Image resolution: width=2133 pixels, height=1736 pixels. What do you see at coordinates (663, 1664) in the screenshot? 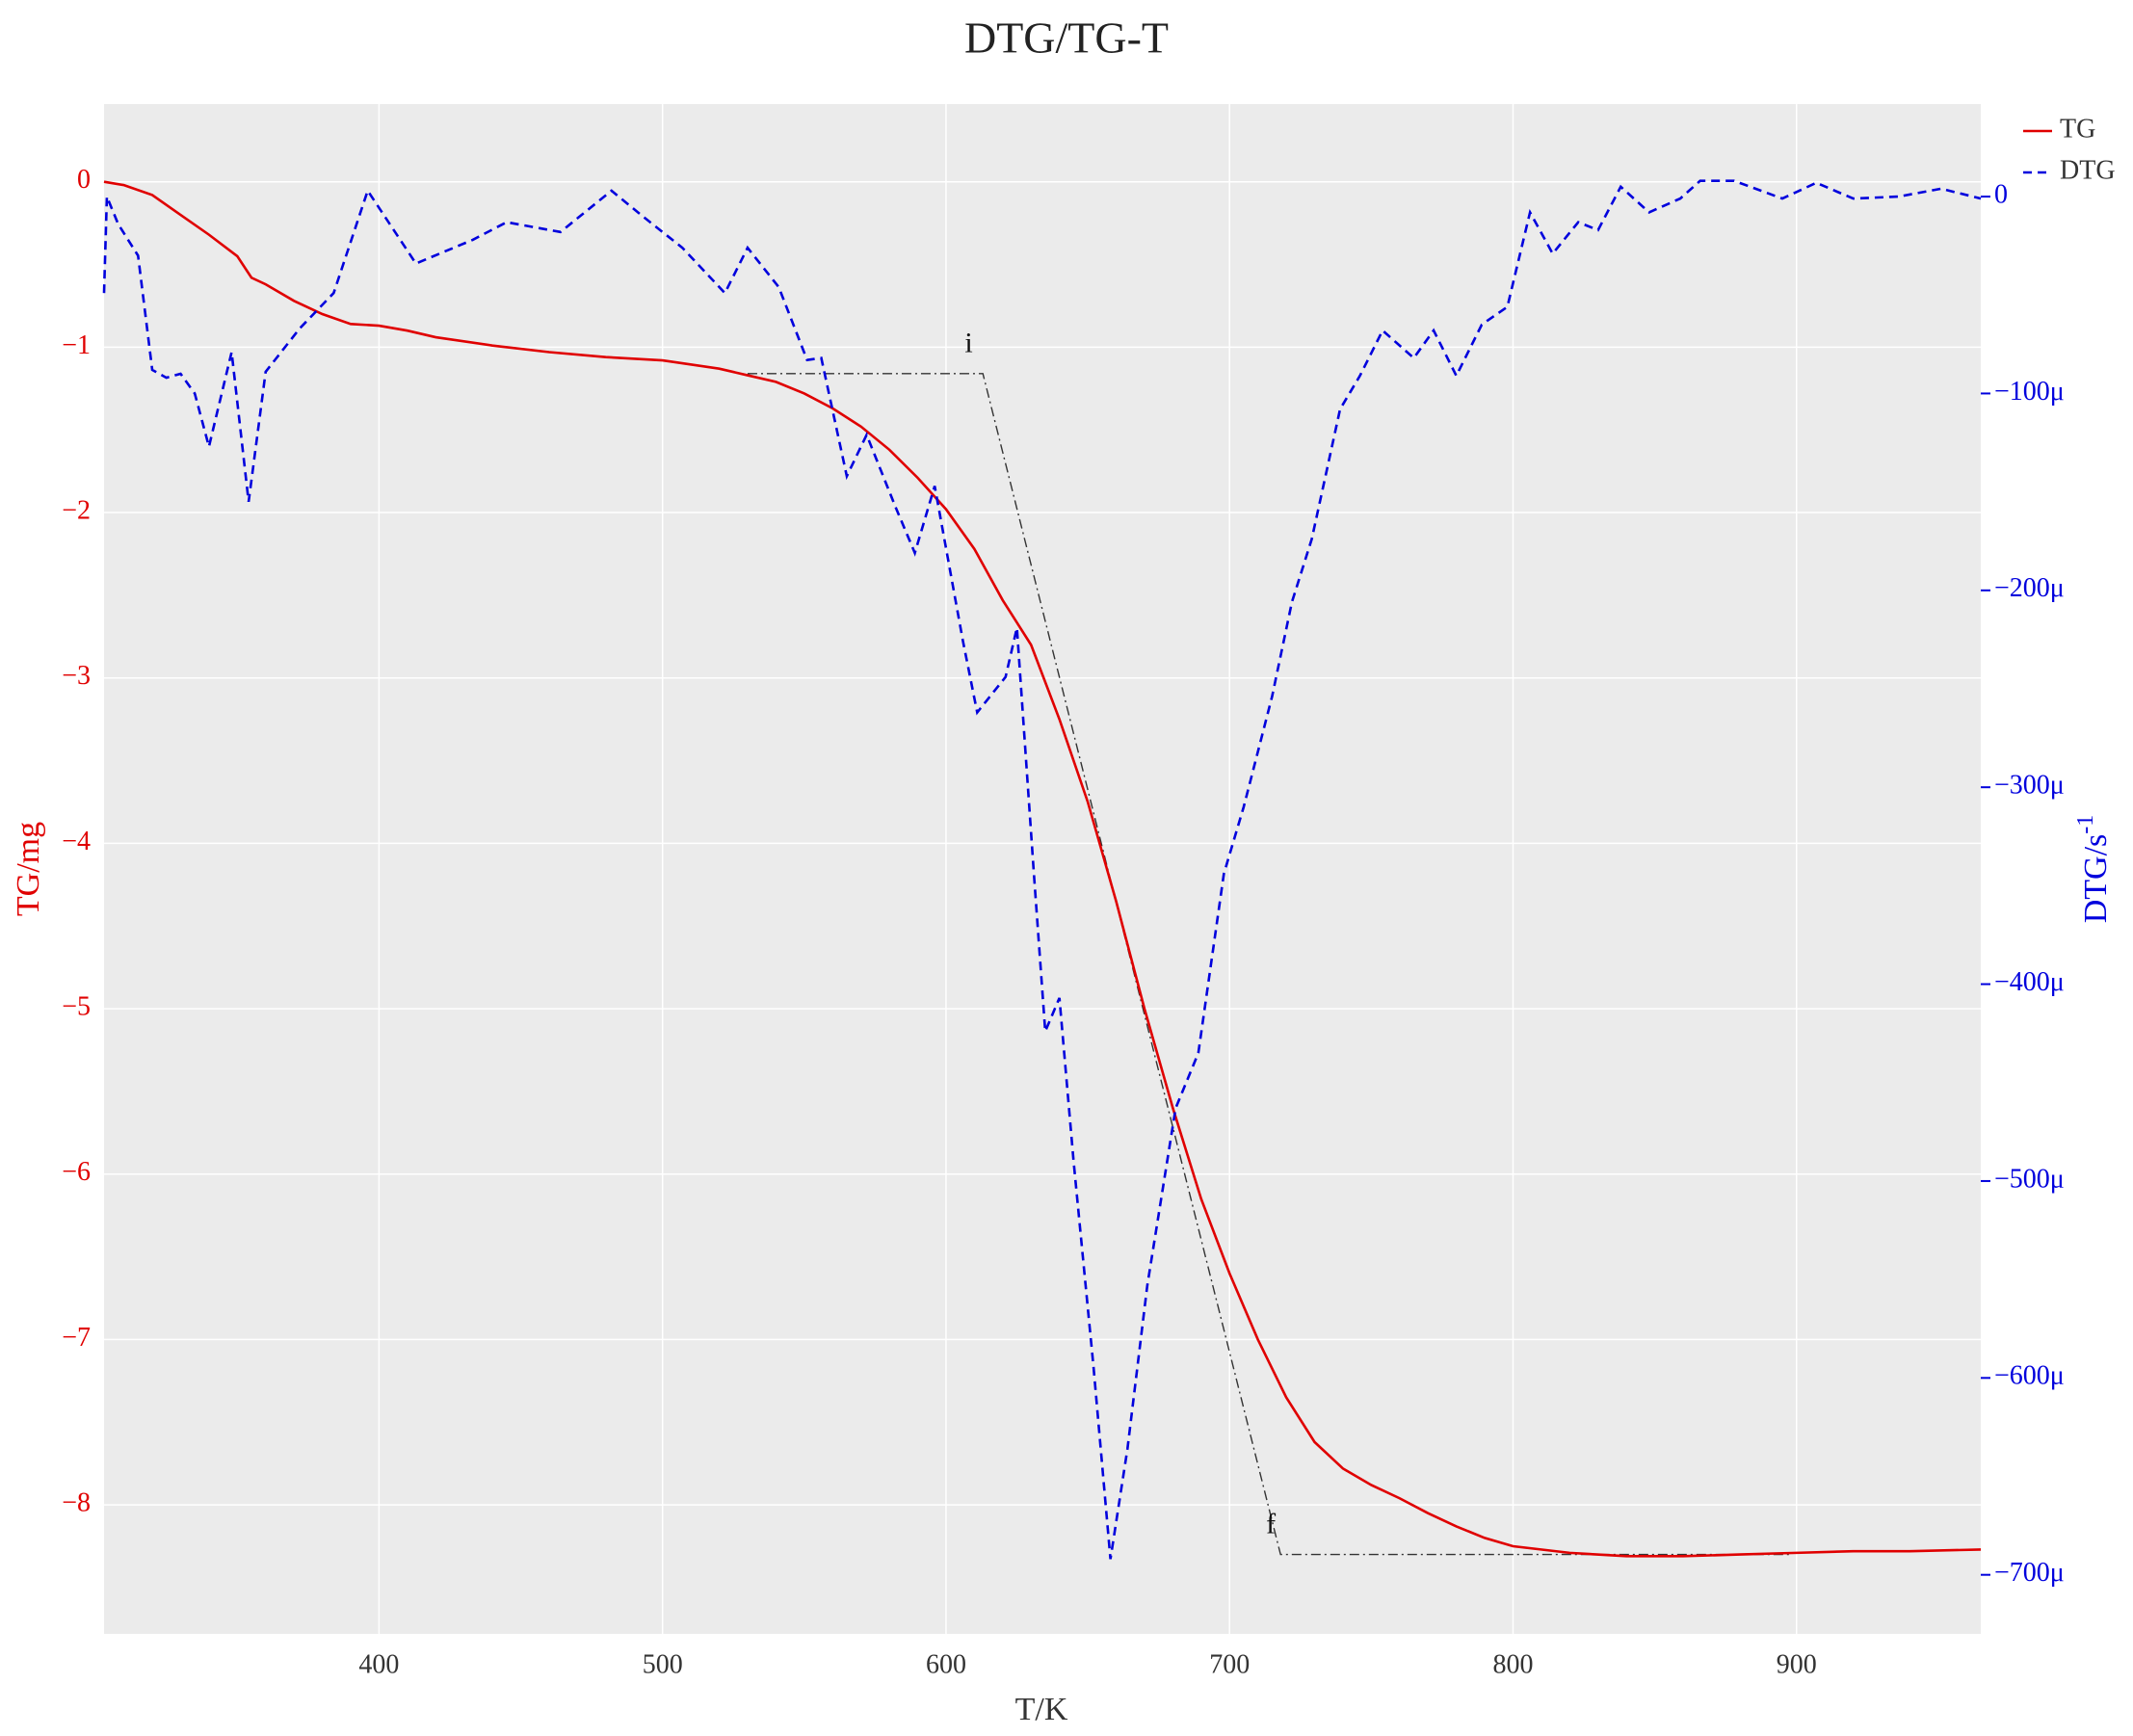
I see `x-tick-label: 500` at bounding box center [663, 1664].